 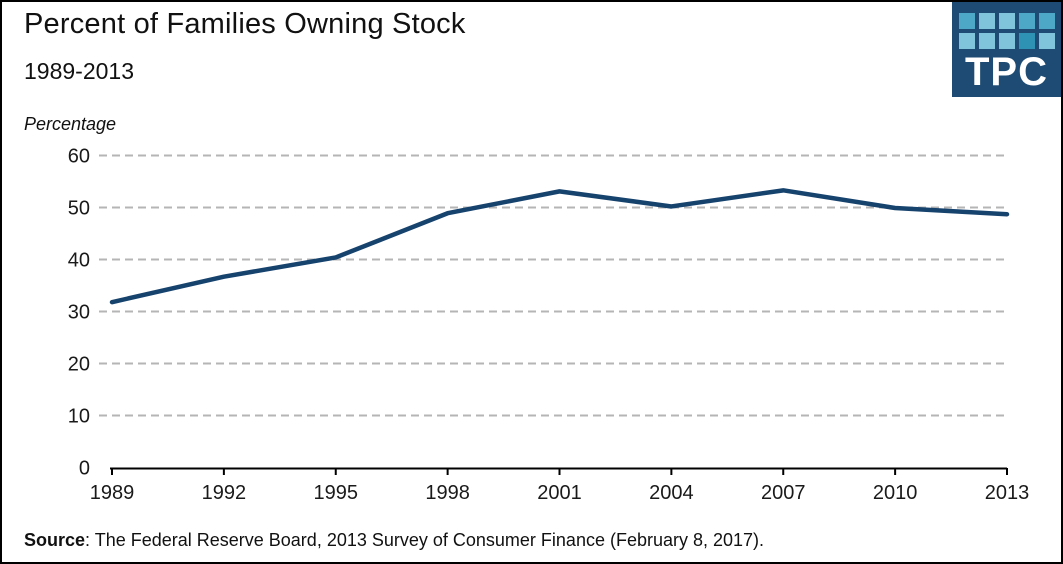 What do you see at coordinates (783, 493) in the screenshot?
I see `x-tick-label: 2007` at bounding box center [783, 493].